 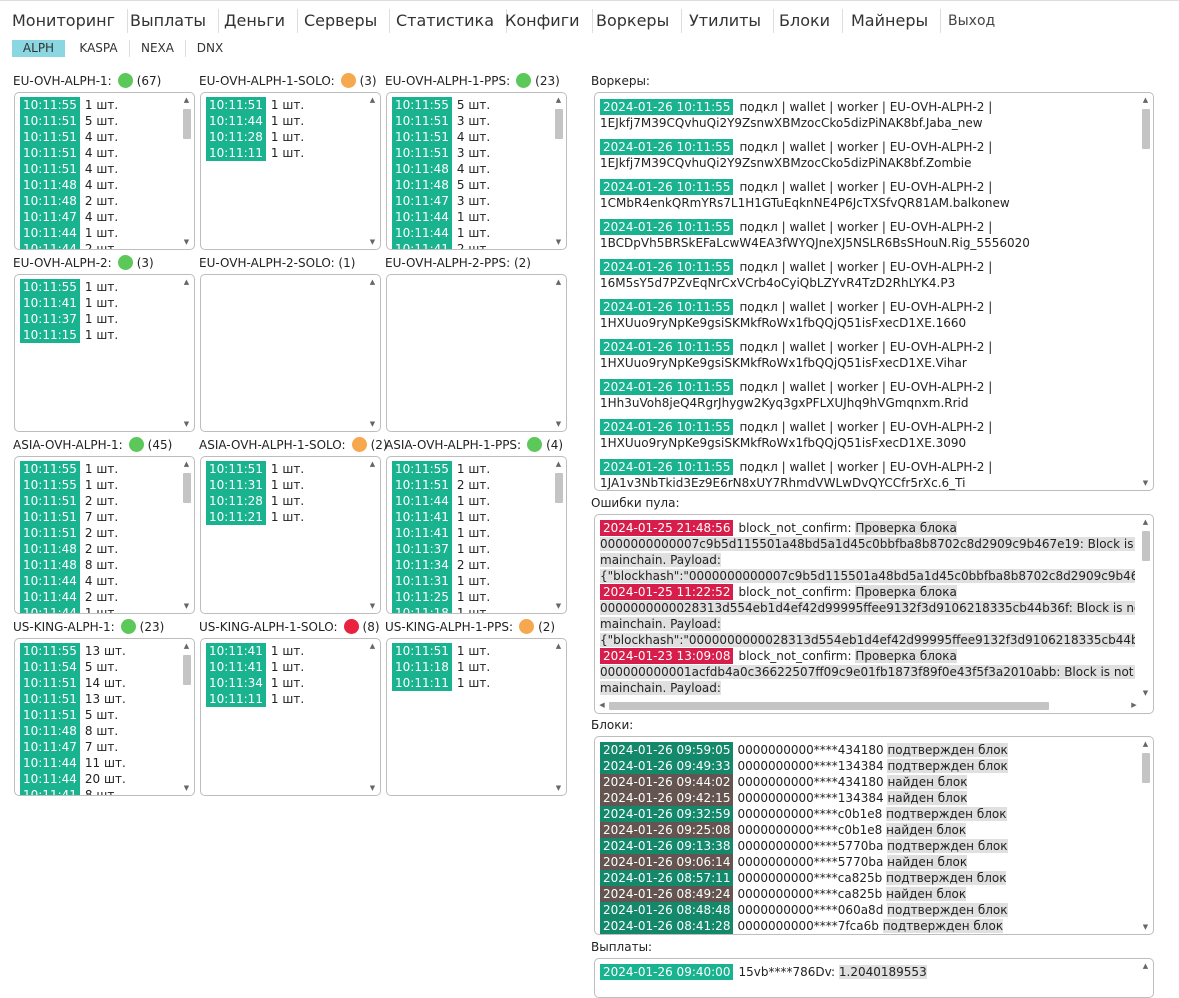 What do you see at coordinates (1145, 607) in the screenshot?
I see `errors-vscrollbar: ▲ ▼` at bounding box center [1145, 607].